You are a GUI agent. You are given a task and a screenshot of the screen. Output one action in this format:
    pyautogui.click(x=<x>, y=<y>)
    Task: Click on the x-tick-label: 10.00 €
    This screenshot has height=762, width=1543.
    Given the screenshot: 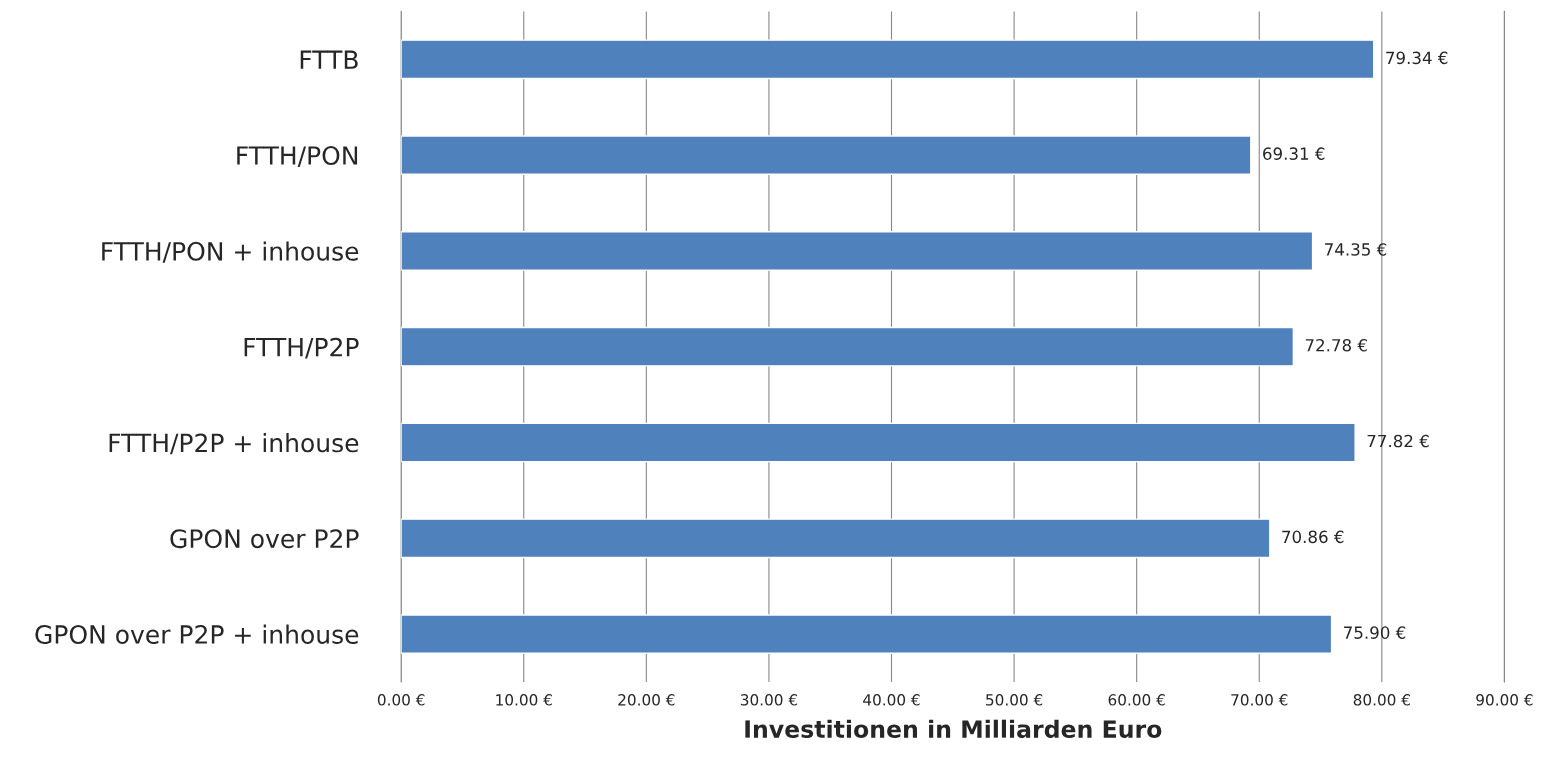 What is the action you would take?
    pyautogui.click(x=524, y=700)
    